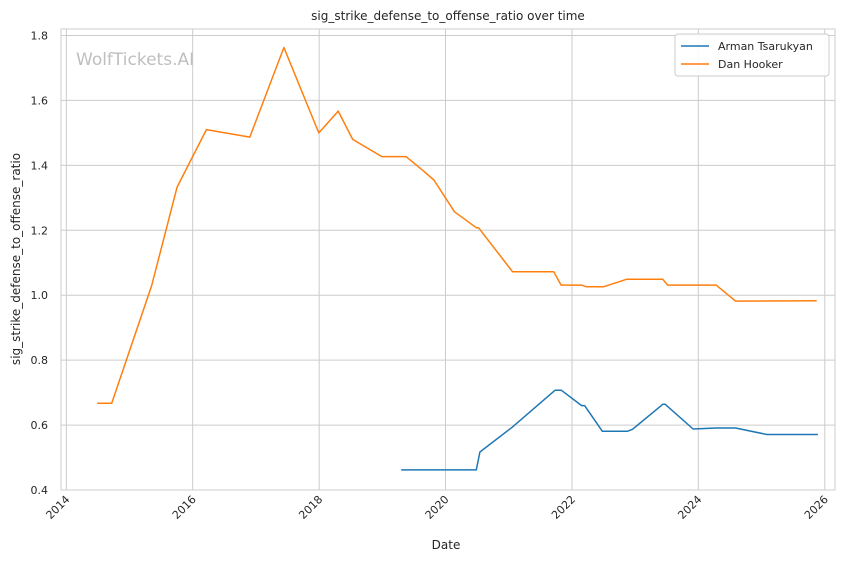 The width and height of the screenshot is (844, 561). What do you see at coordinates (184, 507) in the screenshot?
I see `x-tick-label: 2016` at bounding box center [184, 507].